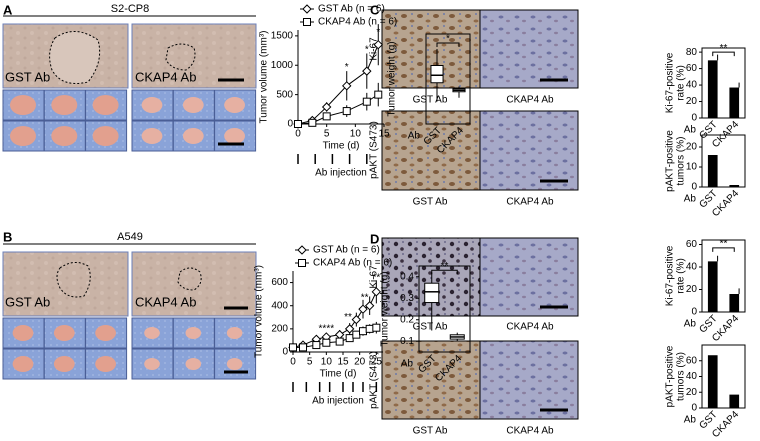 The width and height of the screenshot is (760, 441). I want to click on x-tick-label: 25, so click(377, 362).